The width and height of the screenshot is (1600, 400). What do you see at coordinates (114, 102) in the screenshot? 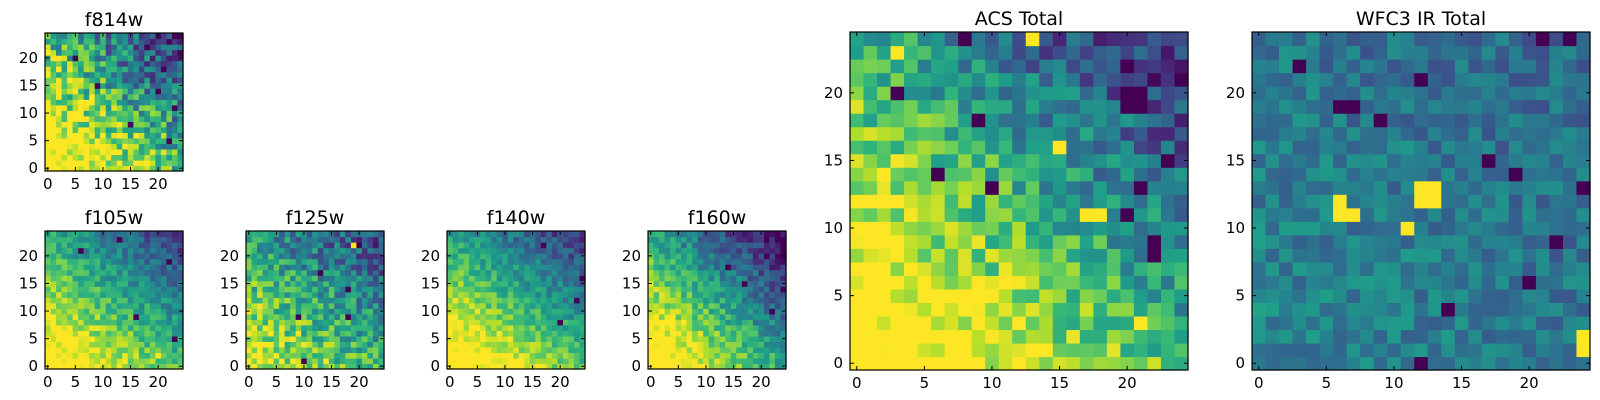
I see `axes-frame` at bounding box center [114, 102].